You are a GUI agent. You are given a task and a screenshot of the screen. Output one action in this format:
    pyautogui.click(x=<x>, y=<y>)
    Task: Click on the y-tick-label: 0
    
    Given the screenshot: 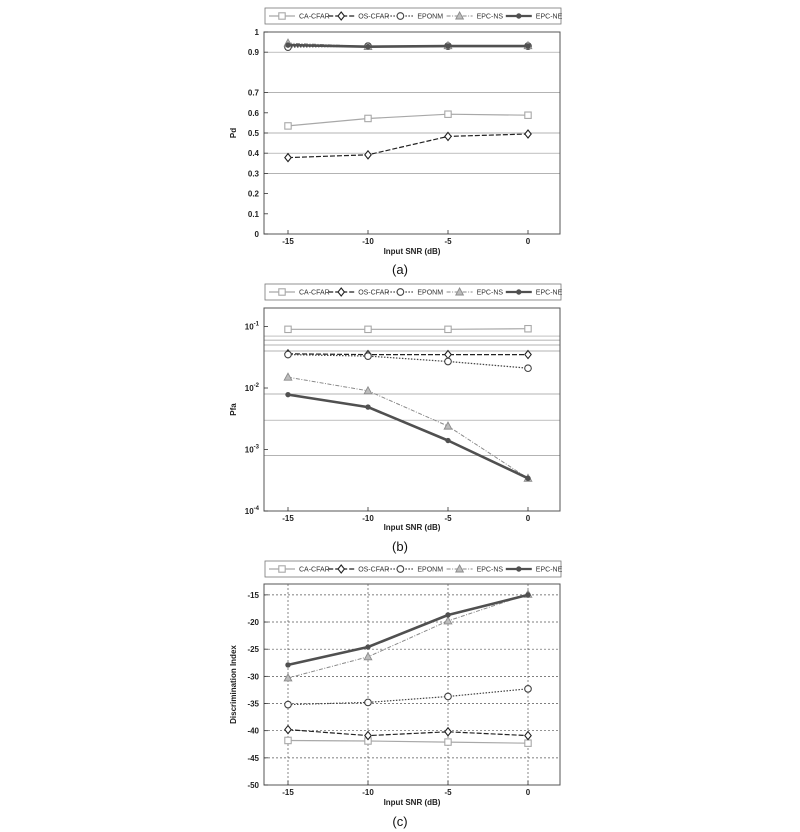 What is the action you would take?
    pyautogui.click(x=257, y=234)
    